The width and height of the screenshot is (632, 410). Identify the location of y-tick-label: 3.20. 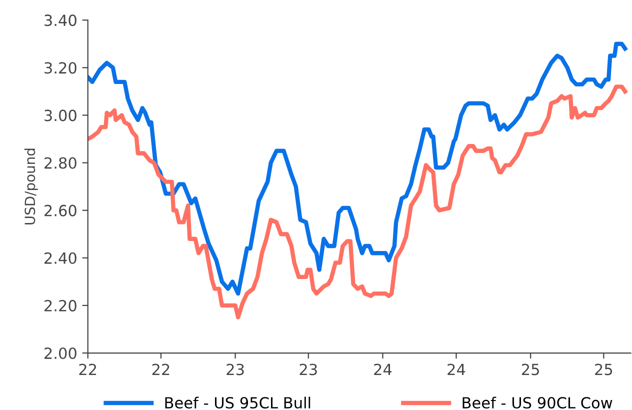
(60, 68).